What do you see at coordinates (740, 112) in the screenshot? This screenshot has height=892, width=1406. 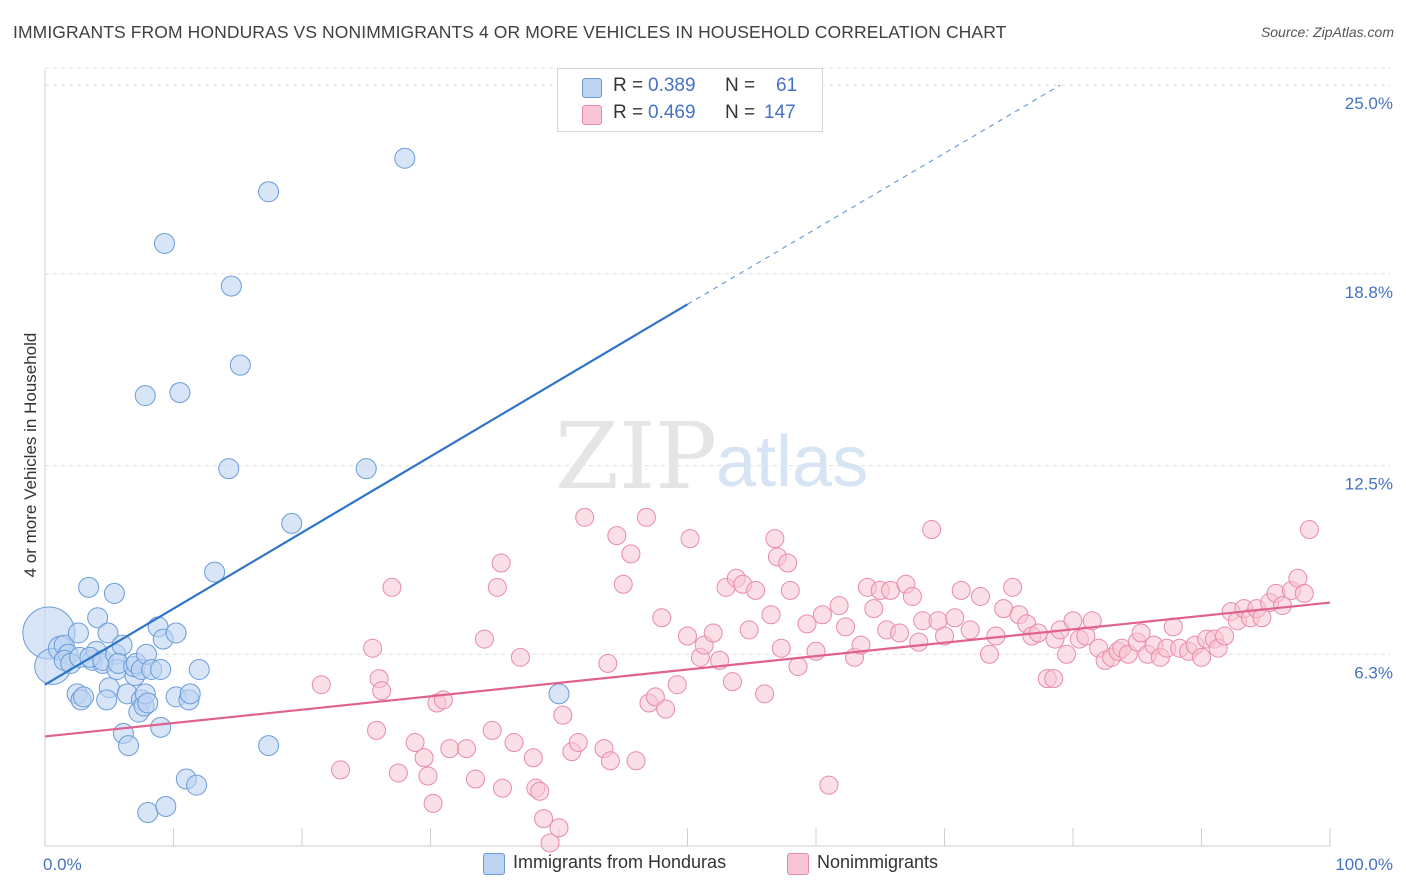 I see `legend-n-label: N =` at bounding box center [740, 112].